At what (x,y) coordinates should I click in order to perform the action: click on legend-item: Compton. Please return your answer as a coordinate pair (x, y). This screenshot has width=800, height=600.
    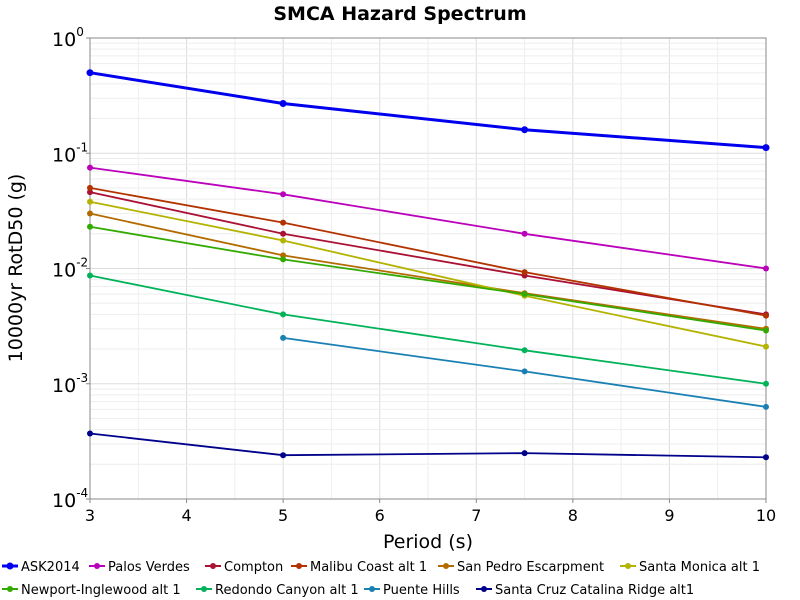
    Looking at the image, I should click on (244, 567).